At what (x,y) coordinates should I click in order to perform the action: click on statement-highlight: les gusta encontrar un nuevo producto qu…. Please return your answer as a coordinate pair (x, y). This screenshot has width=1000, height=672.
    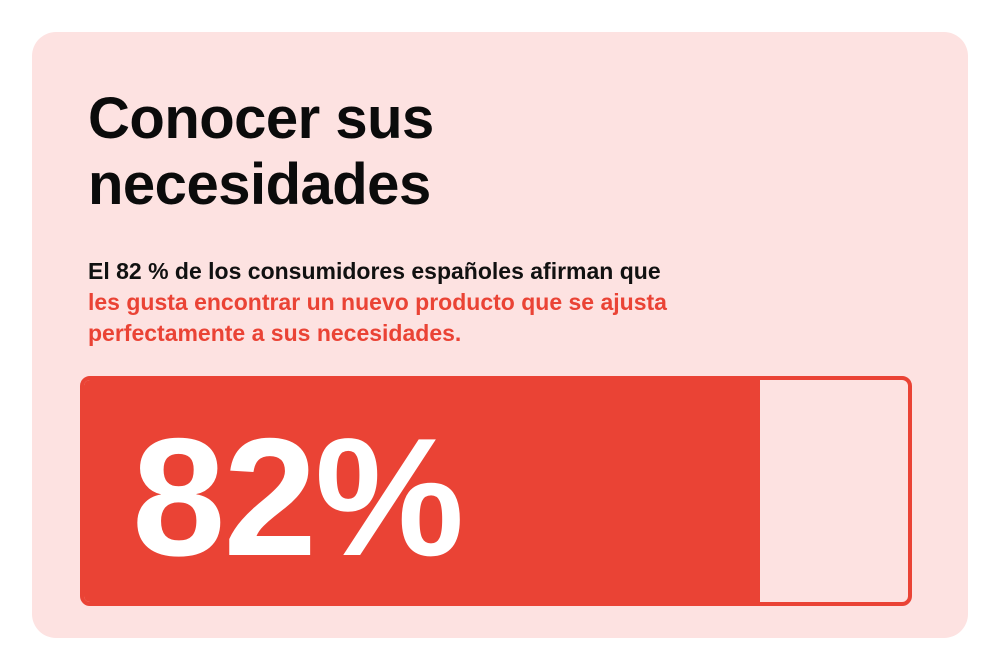
    Looking at the image, I should click on (377, 317).